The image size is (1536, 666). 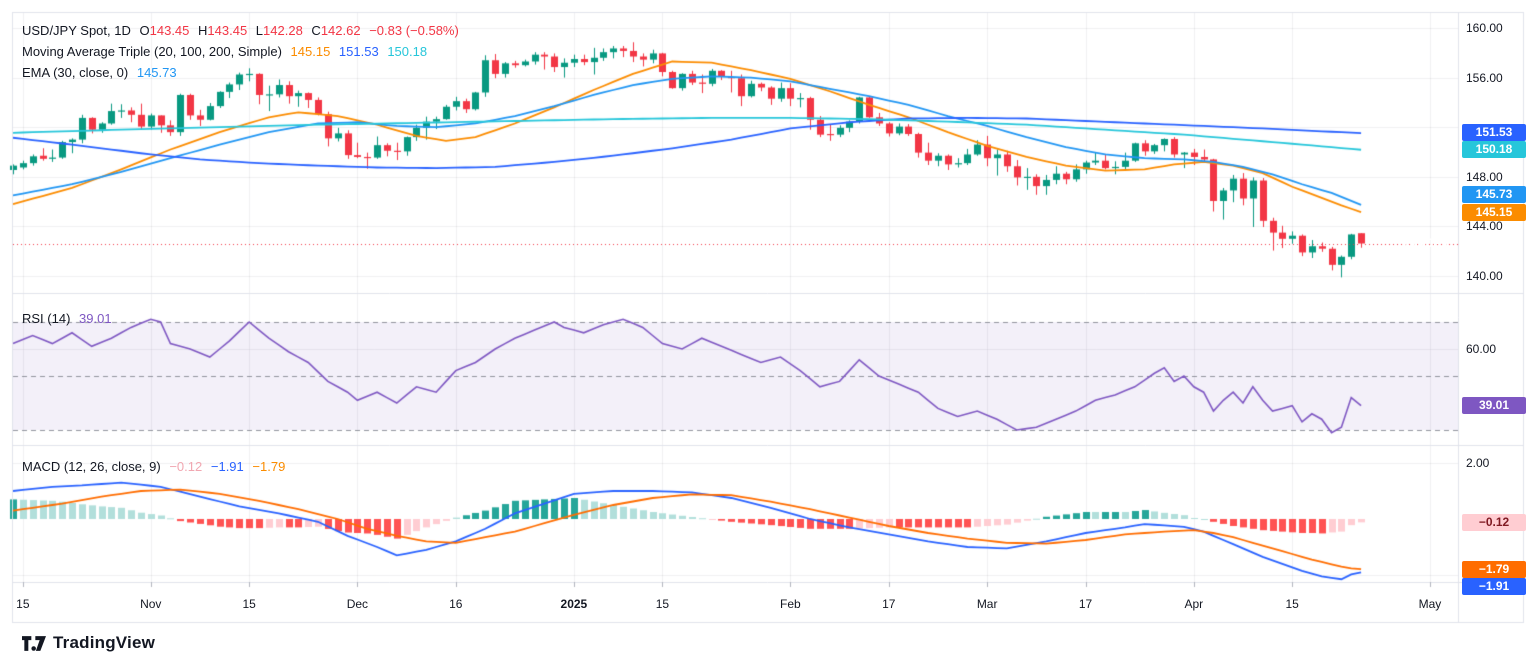 What do you see at coordinates (1494, 587) in the screenshot?
I see `macd-value-badge: −1.91` at bounding box center [1494, 587].